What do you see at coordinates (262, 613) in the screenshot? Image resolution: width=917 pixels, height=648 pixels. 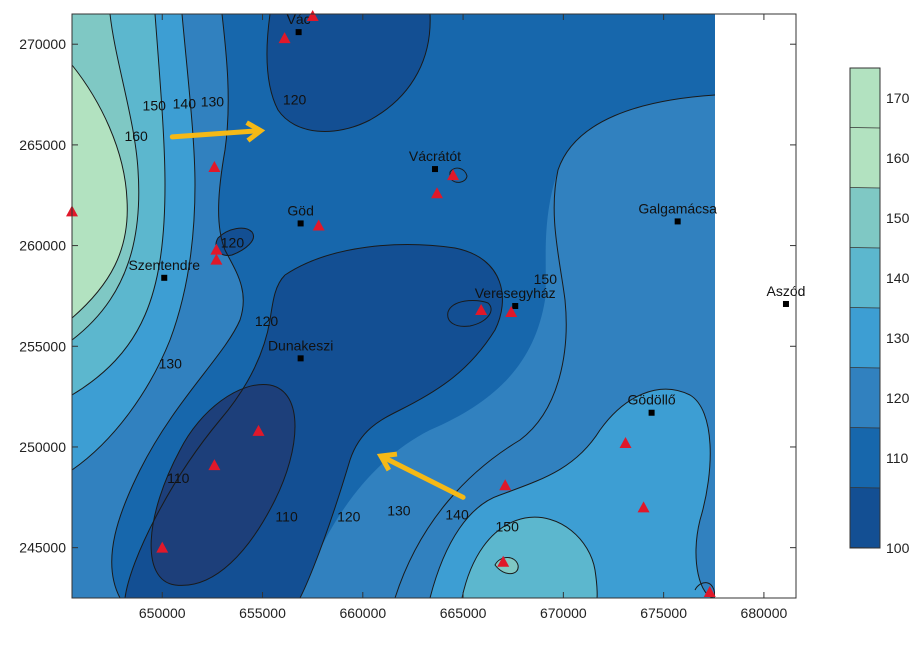 I see `x-tick-label: 655000` at bounding box center [262, 613].